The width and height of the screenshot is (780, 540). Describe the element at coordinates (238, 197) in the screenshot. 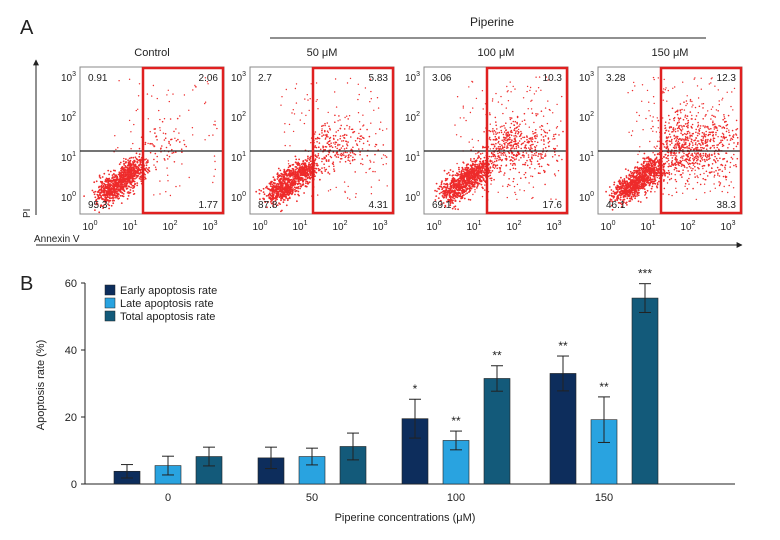

I see `y-tick-label: 100` at that location.